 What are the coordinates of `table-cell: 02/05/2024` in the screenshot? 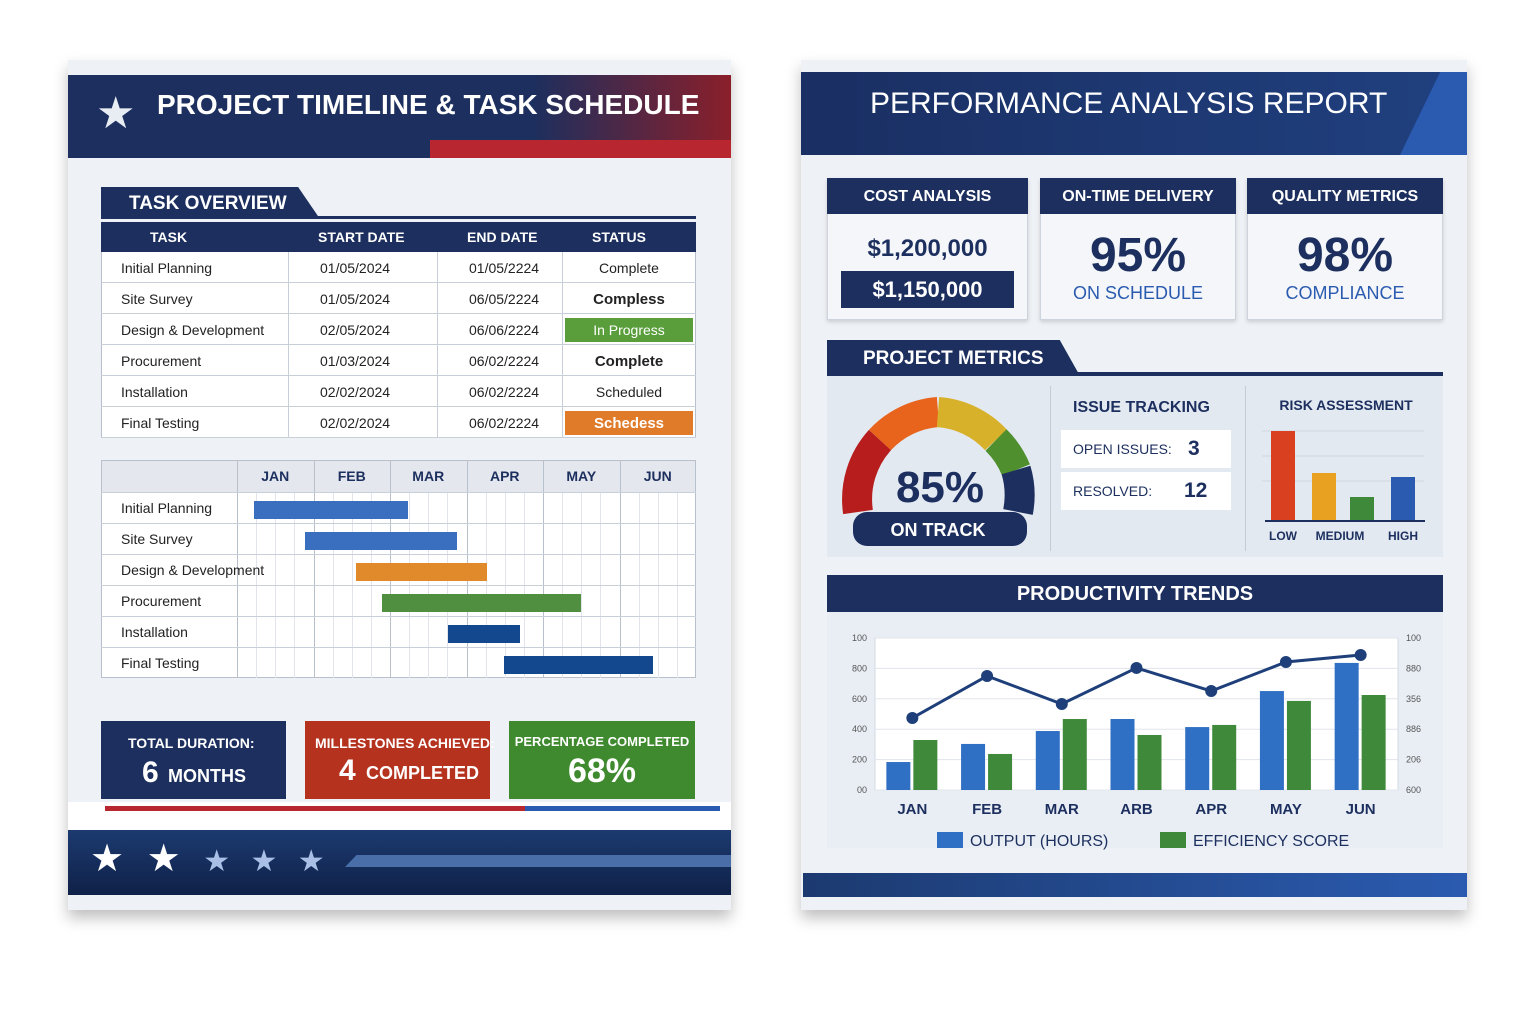 It's located at (355, 330).